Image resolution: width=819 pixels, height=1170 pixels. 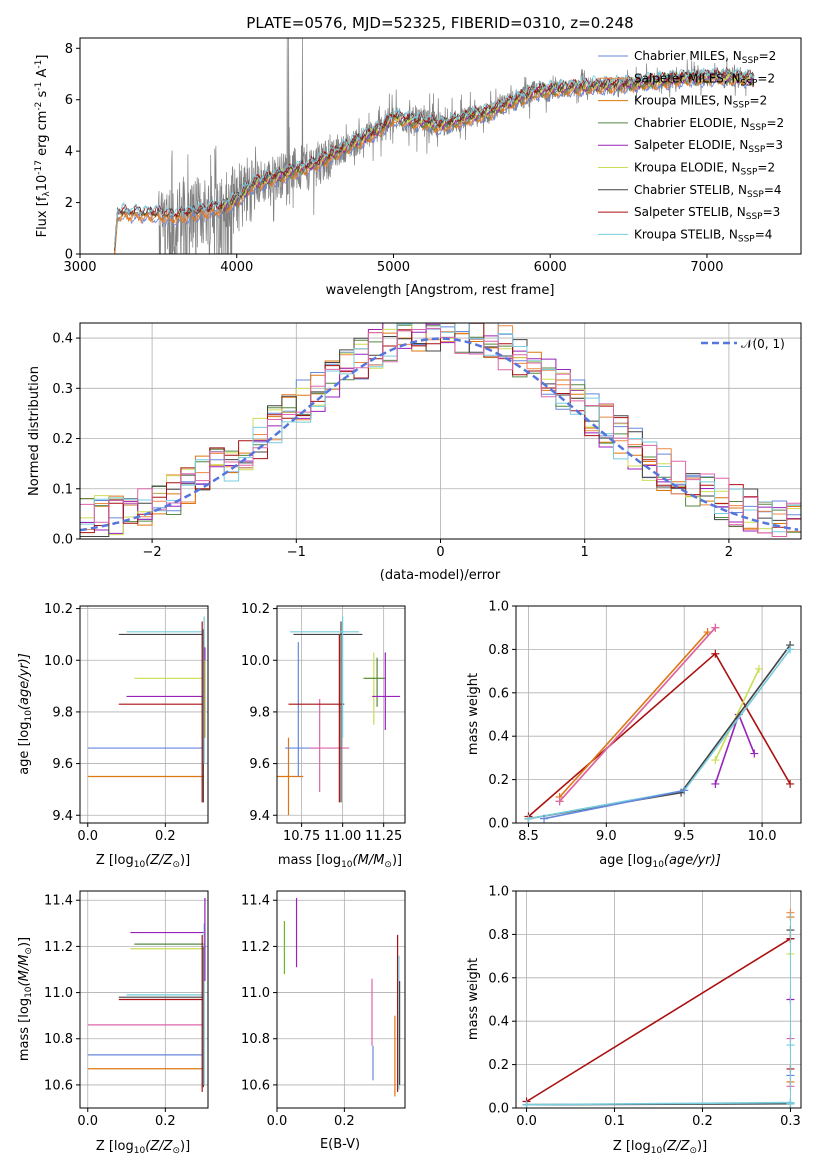 What do you see at coordinates (614, 1121) in the screenshot?
I see `x-tick-label: 0.1` at bounding box center [614, 1121].